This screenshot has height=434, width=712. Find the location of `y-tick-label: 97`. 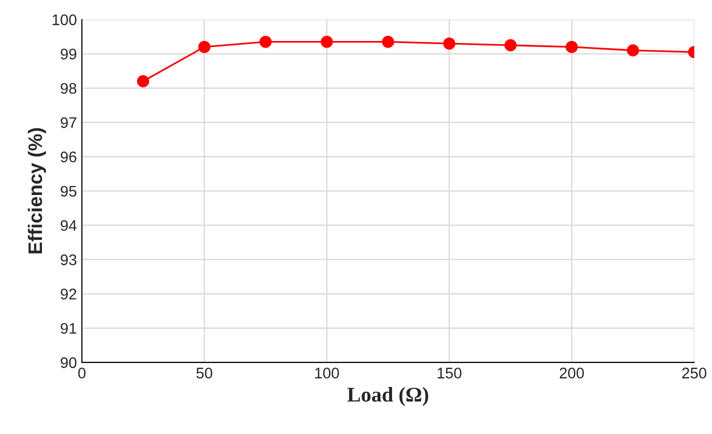

y-tick-label: 97 is located at coordinates (68, 122).